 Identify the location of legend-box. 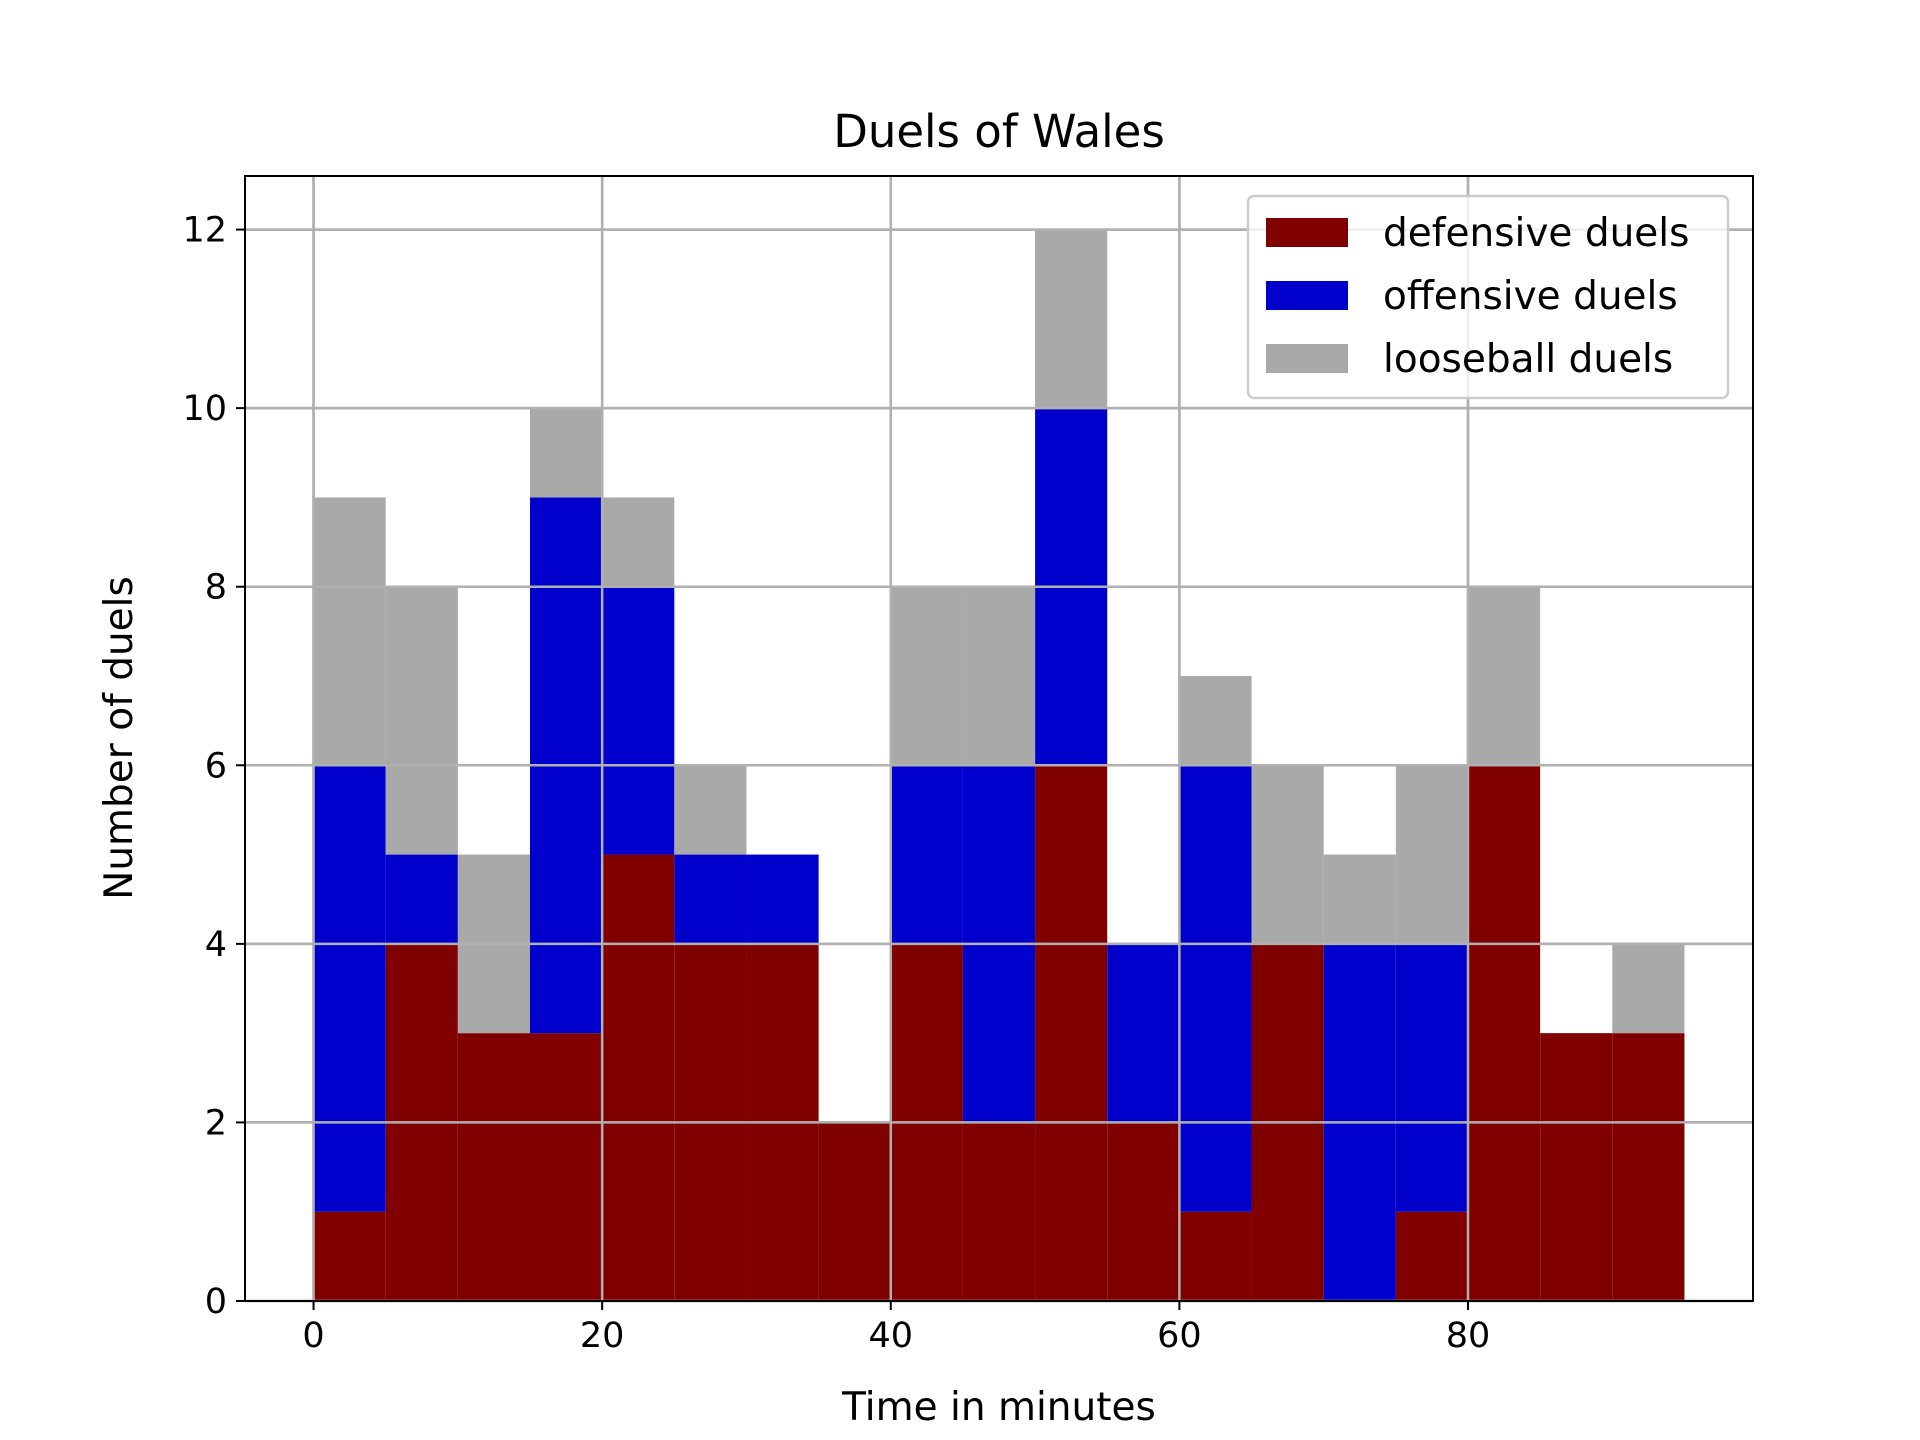
(1488, 297).